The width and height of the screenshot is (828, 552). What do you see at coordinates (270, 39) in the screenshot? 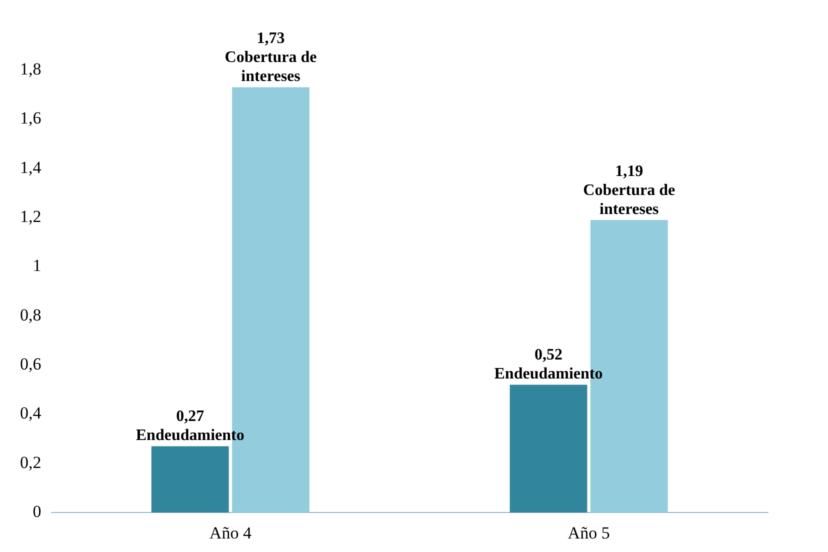
I see `data-label: 1,73` at bounding box center [270, 39].